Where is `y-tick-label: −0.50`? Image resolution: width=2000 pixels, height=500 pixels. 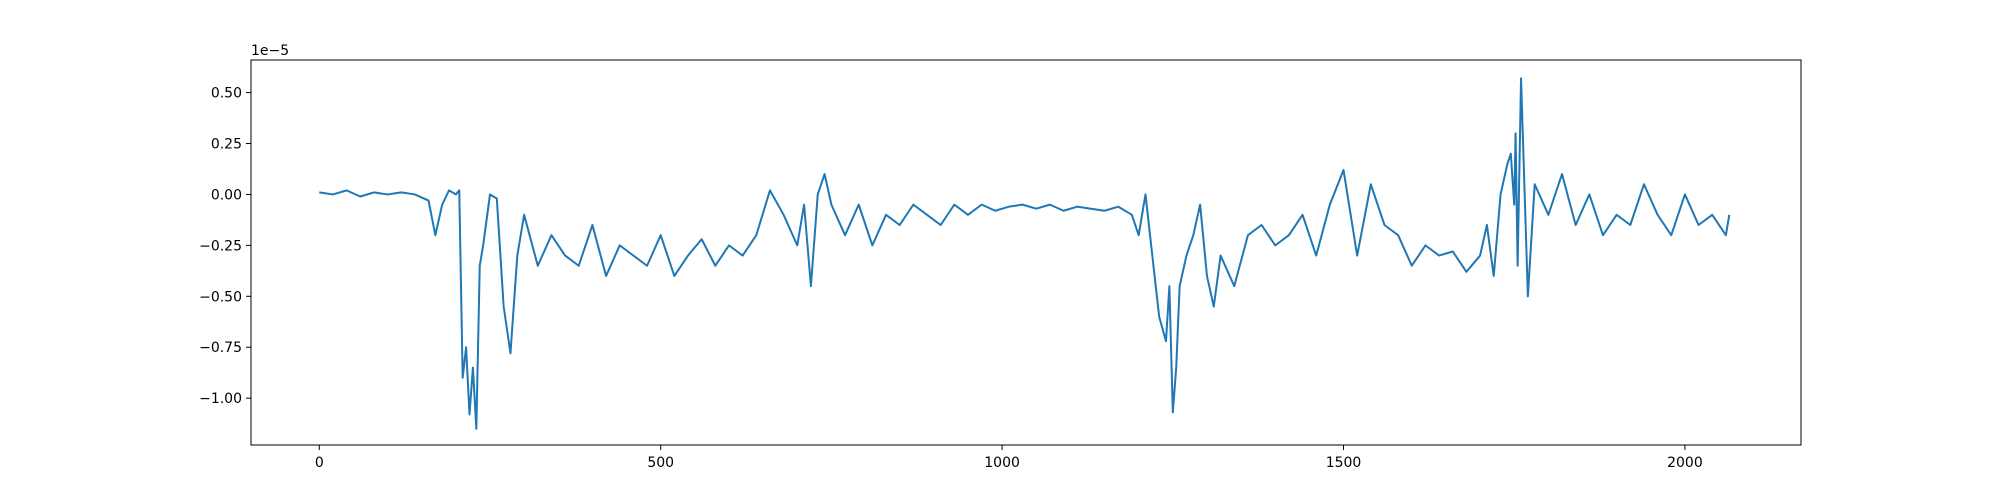 y-tick-label: −0.50 is located at coordinates (220, 297).